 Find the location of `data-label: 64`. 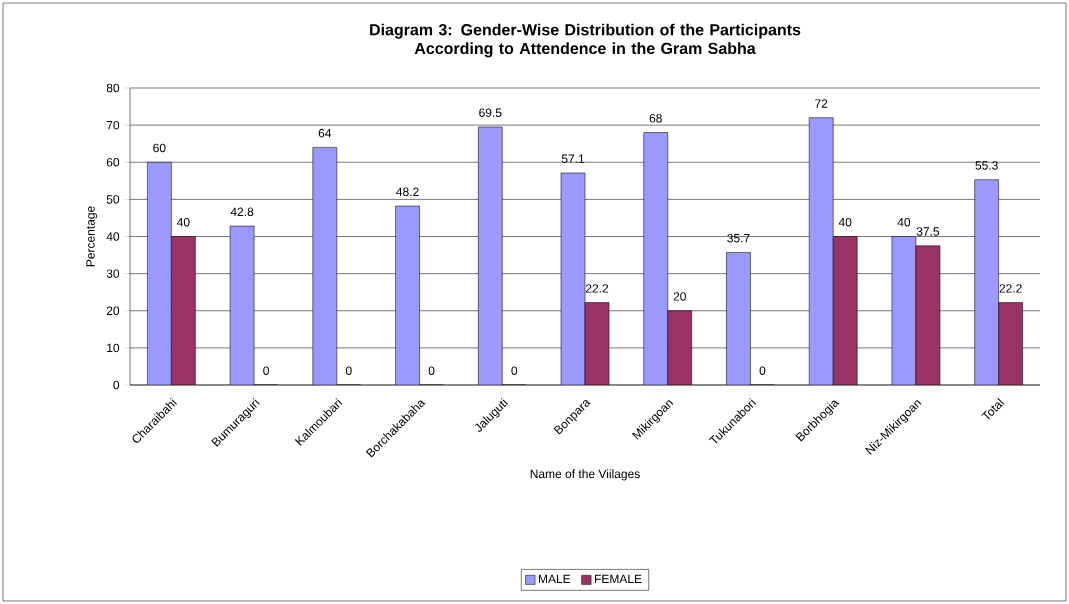

data-label: 64 is located at coordinates (325, 133).